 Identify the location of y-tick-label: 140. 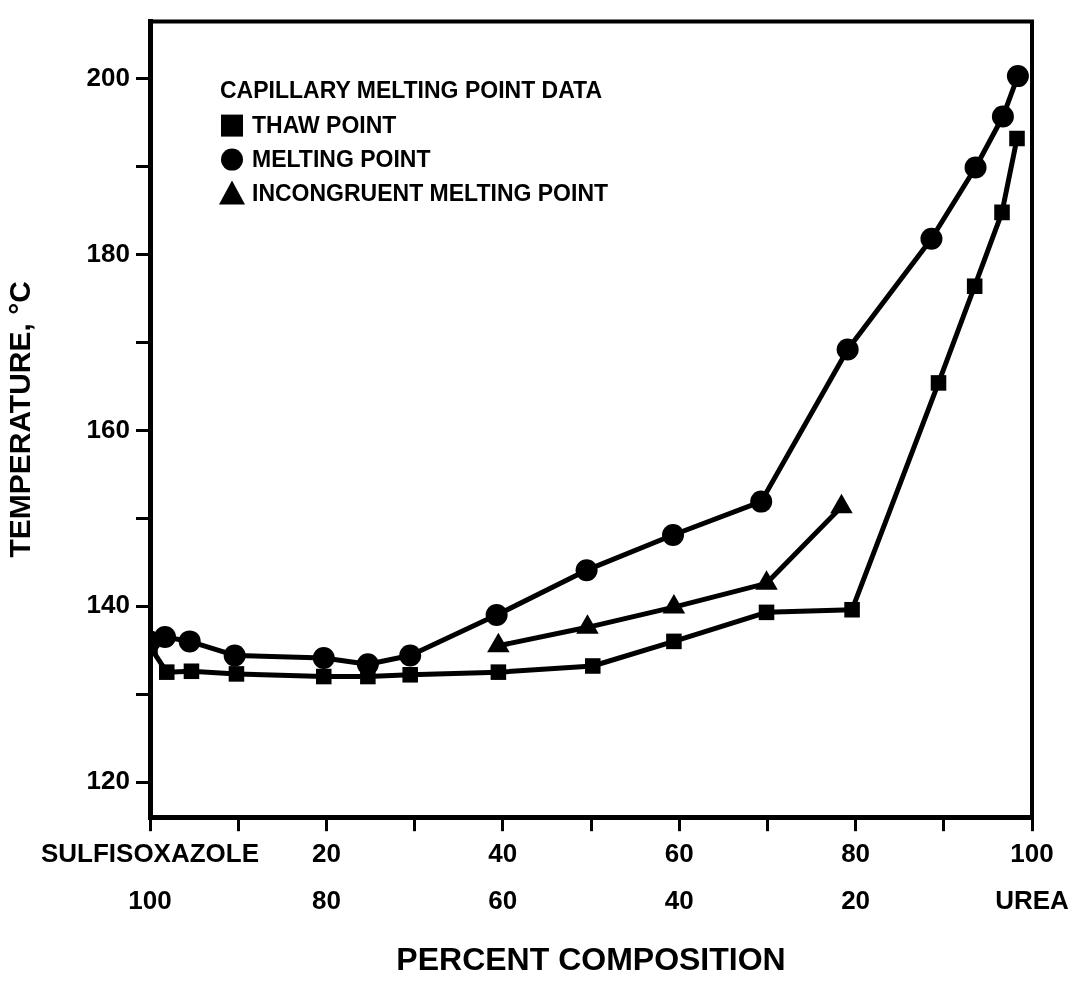
(108, 604).